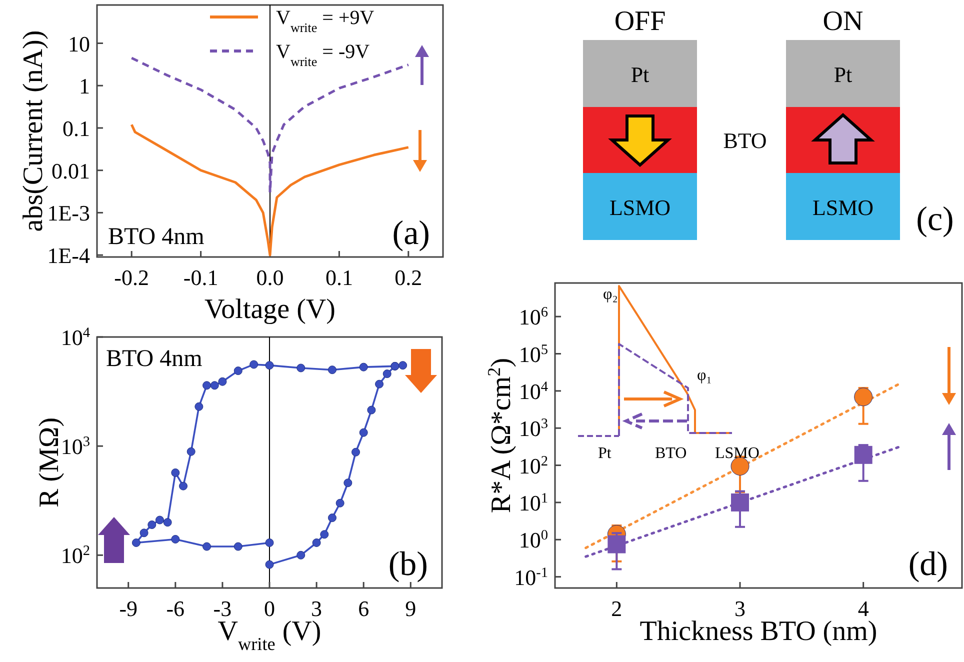 This screenshot has width=964, height=662. What do you see at coordinates (671, 453) in the screenshot?
I see `annotation: BTO` at bounding box center [671, 453].